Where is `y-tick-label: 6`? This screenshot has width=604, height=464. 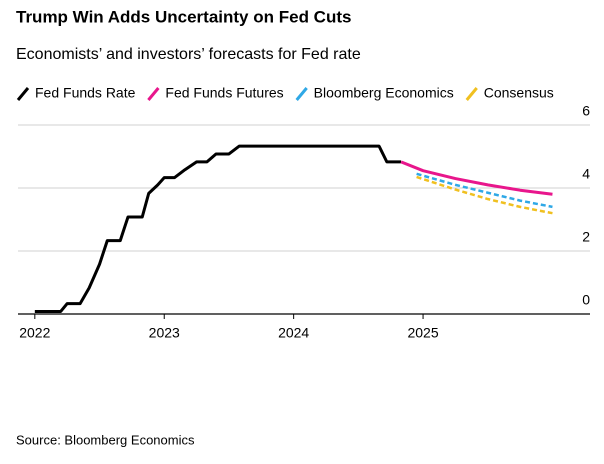 y-tick-label: 6 is located at coordinates (586, 111).